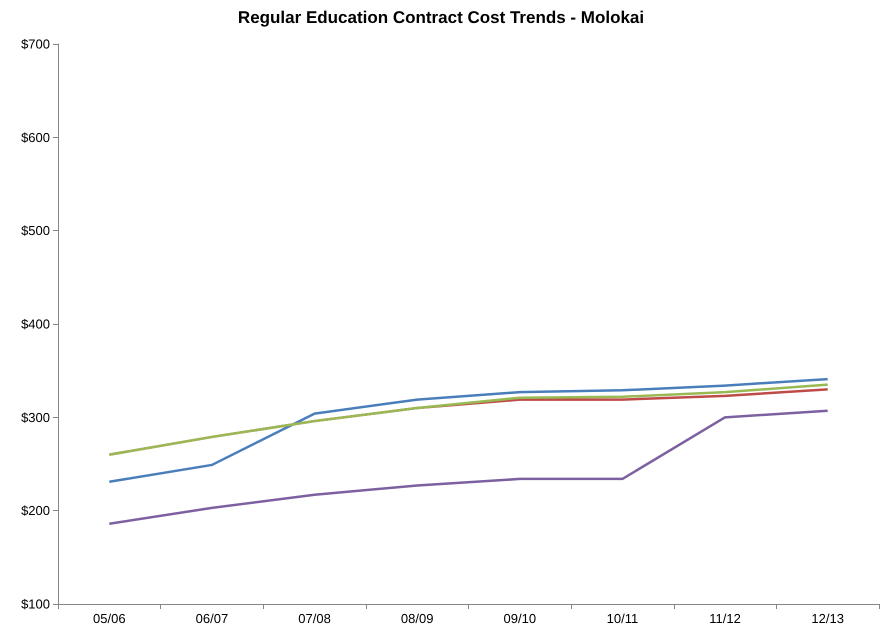 The width and height of the screenshot is (882, 639). Describe the element at coordinates (212, 618) in the screenshot. I see `x-tick-label: 06/07` at that location.